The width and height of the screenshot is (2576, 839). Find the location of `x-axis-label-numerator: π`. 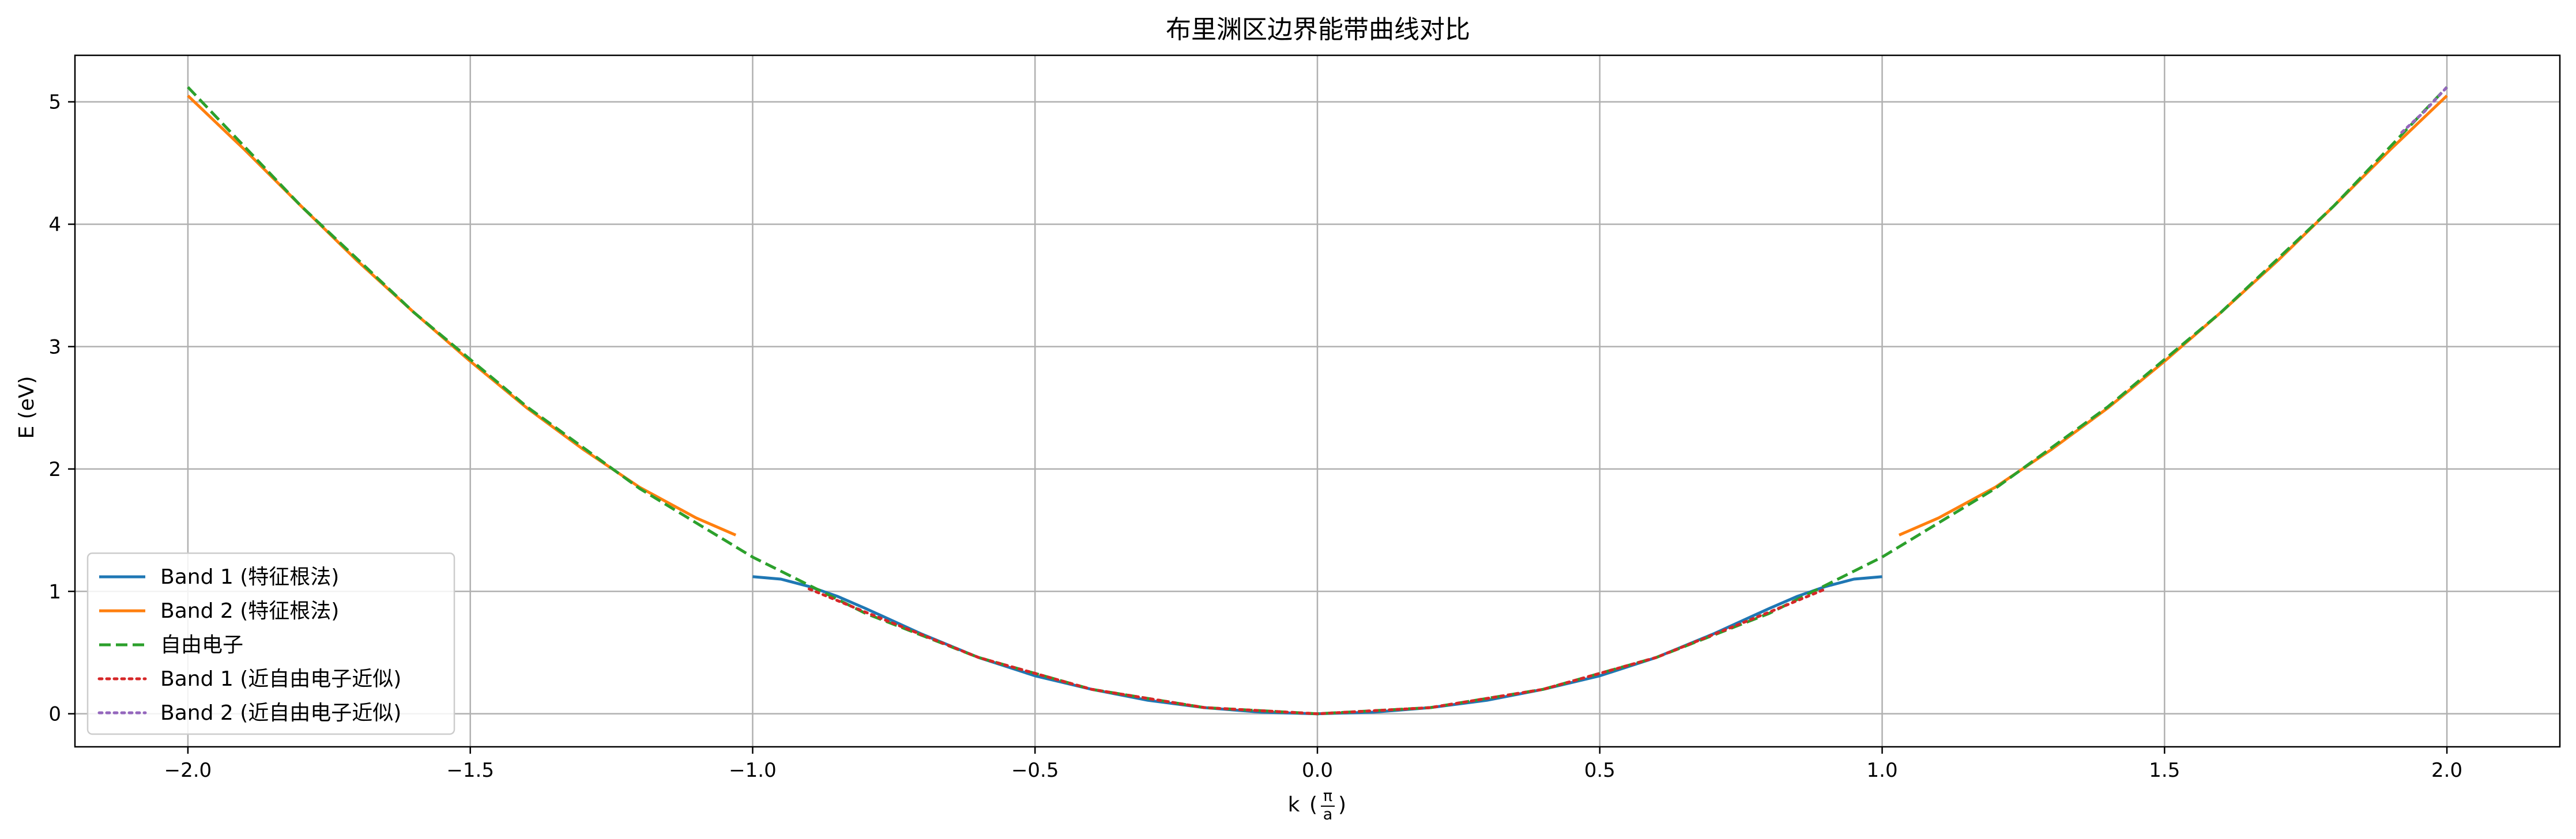

x-axis-label-numerator: π is located at coordinates (1327, 796).